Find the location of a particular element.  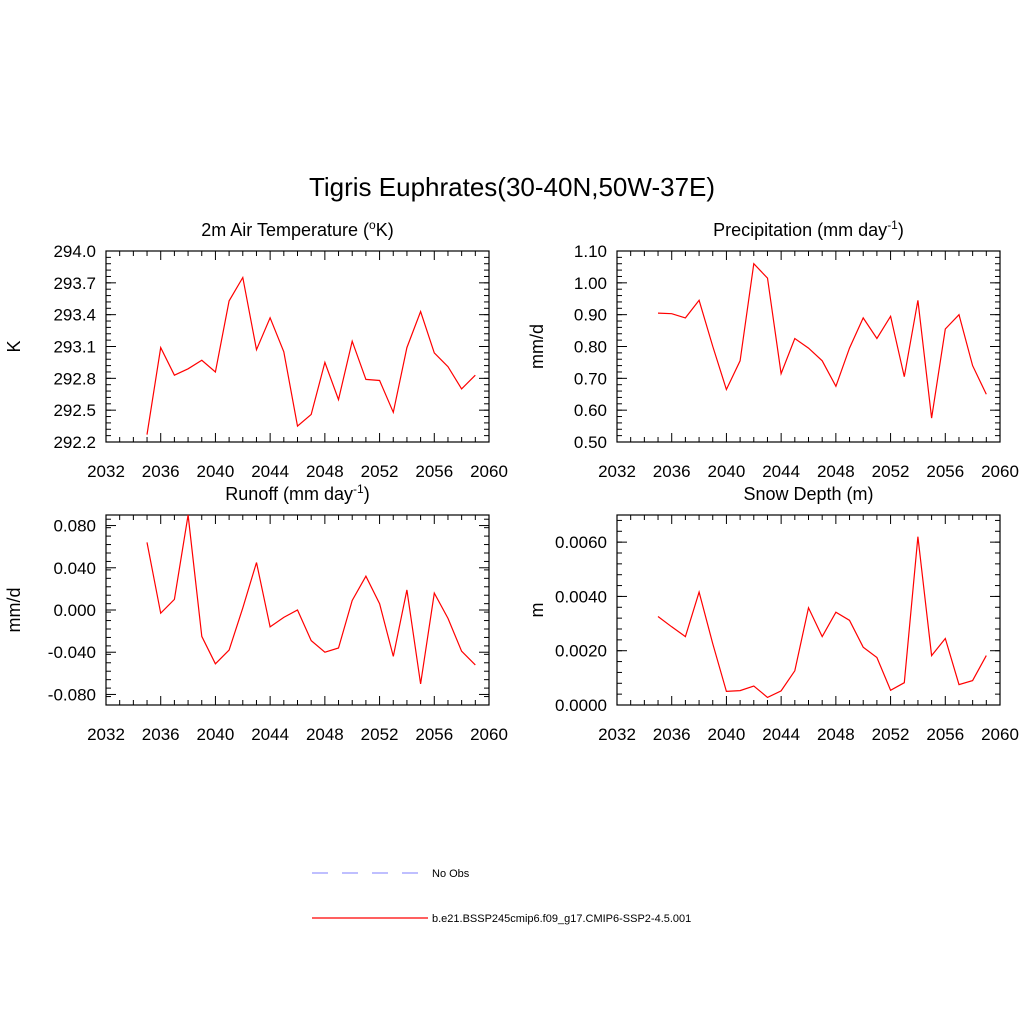

air-temperature-x-tick-label: 2036 is located at coordinates (161, 471).